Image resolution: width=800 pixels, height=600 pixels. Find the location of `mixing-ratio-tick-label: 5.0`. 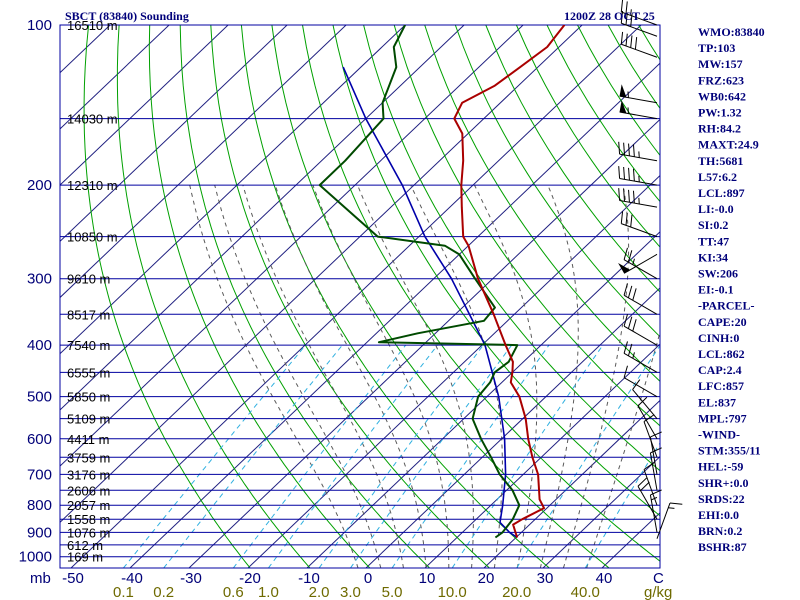

mixing-ratio-tick-label: 5.0 is located at coordinates (392, 592).